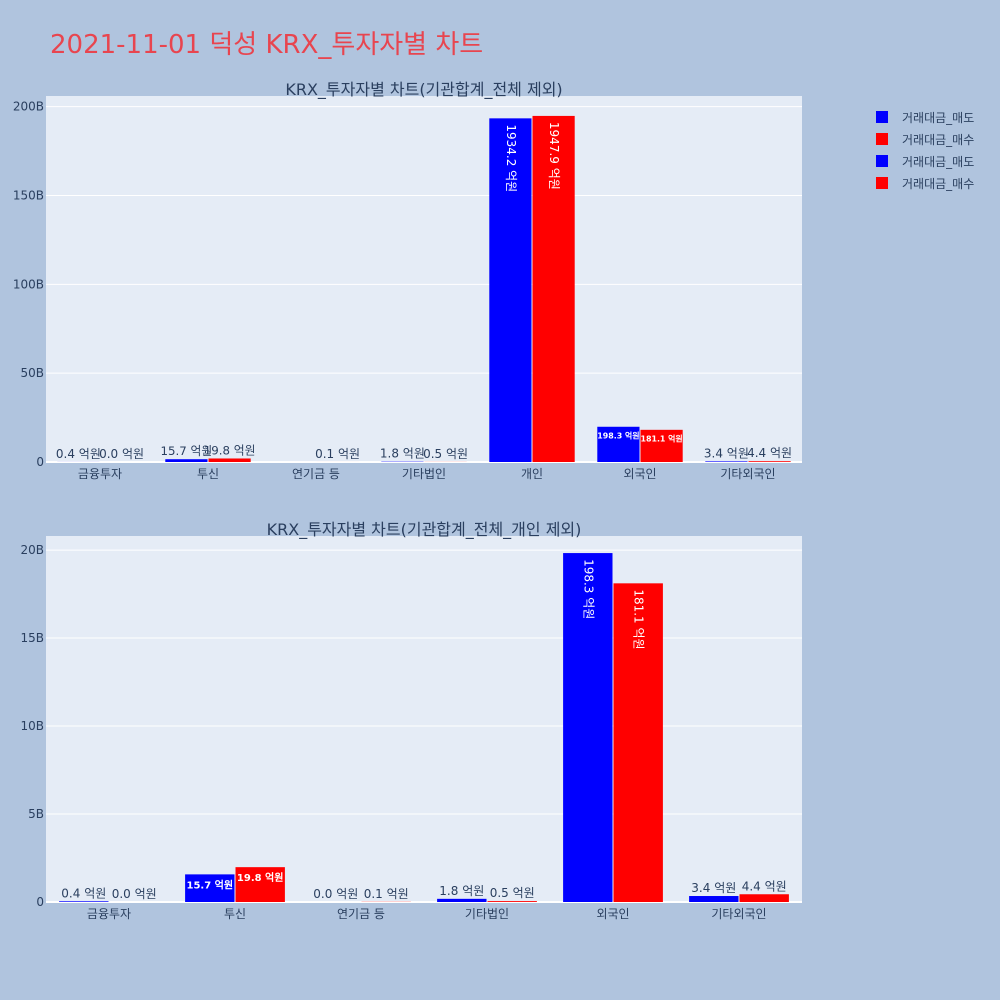 This screenshot has width=1000, height=1000. What do you see at coordinates (511, 158) in the screenshot?
I see `data-label: 1934.2 억원` at bounding box center [511, 158].